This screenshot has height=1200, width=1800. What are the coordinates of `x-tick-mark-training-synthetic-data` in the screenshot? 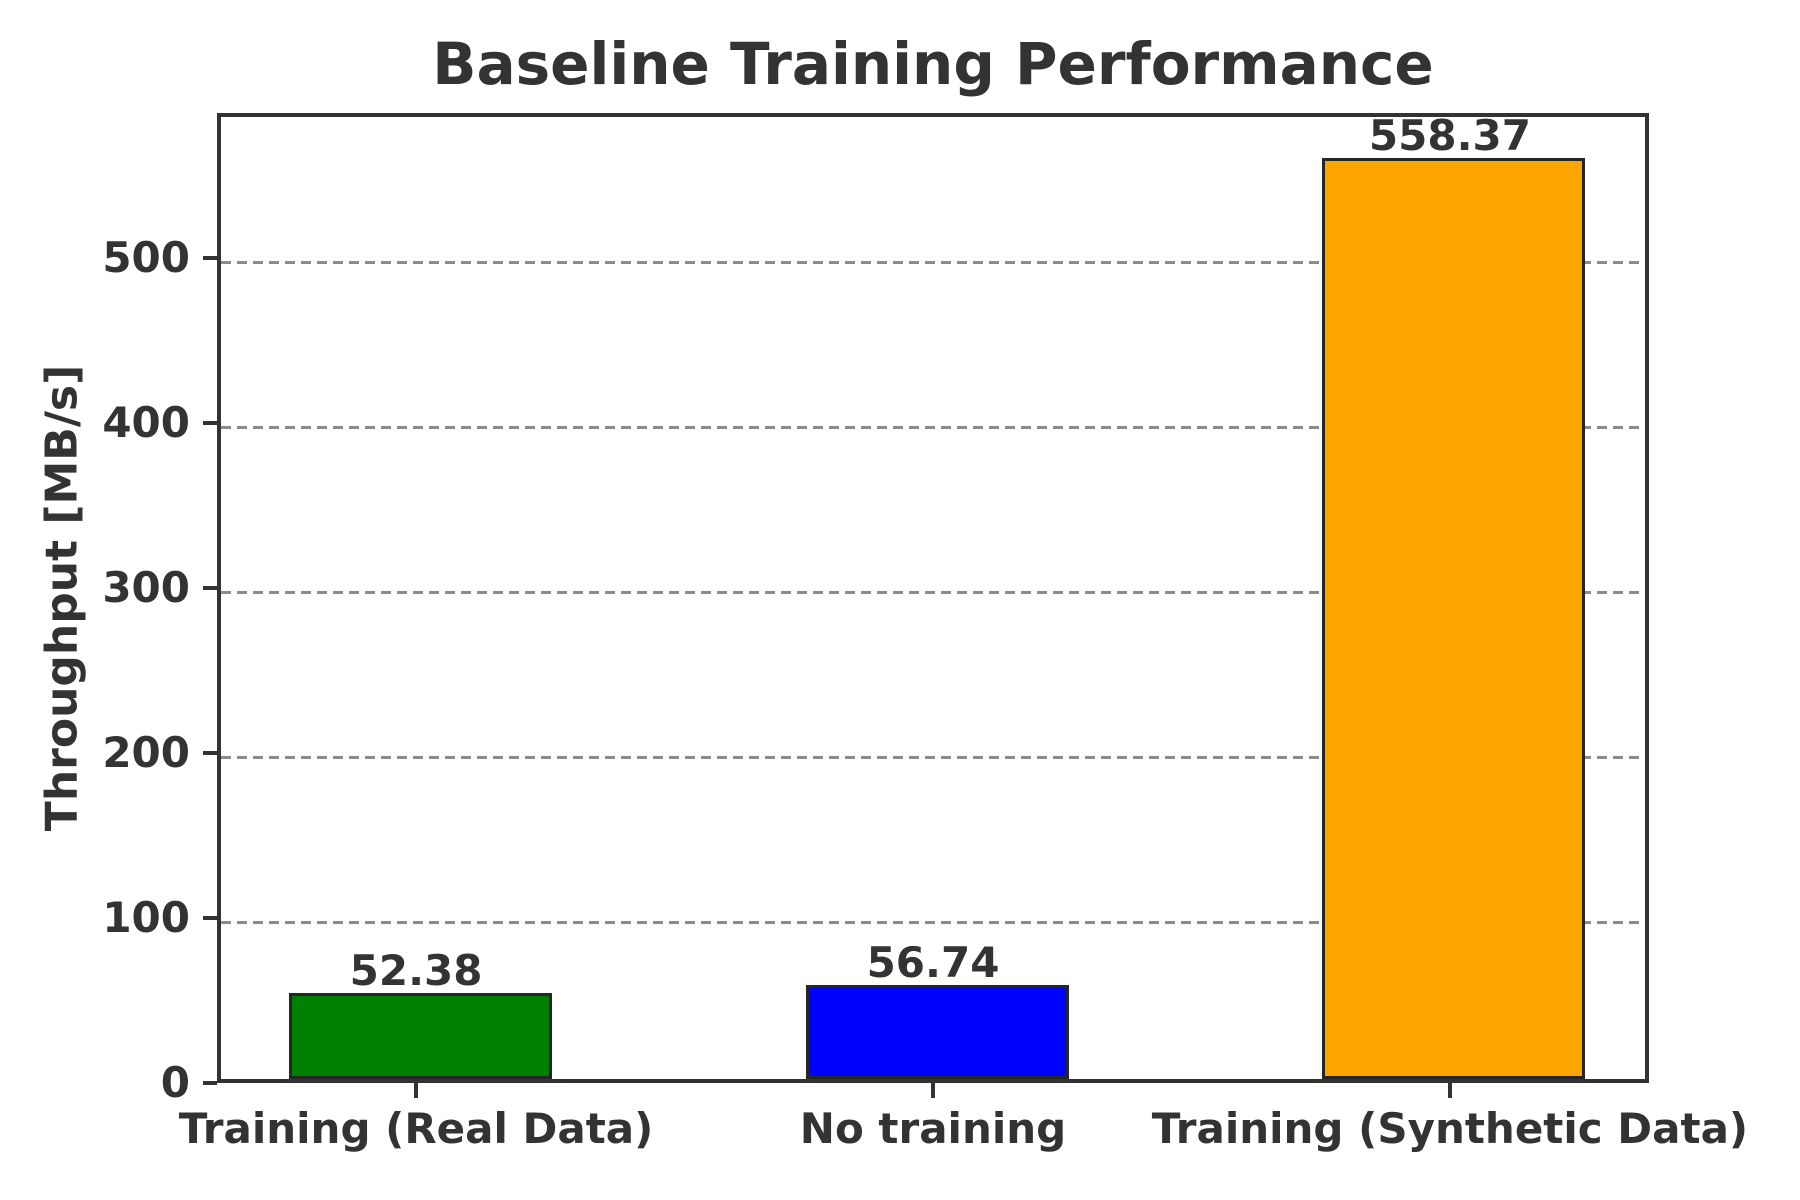 It's located at (1449, 1090).